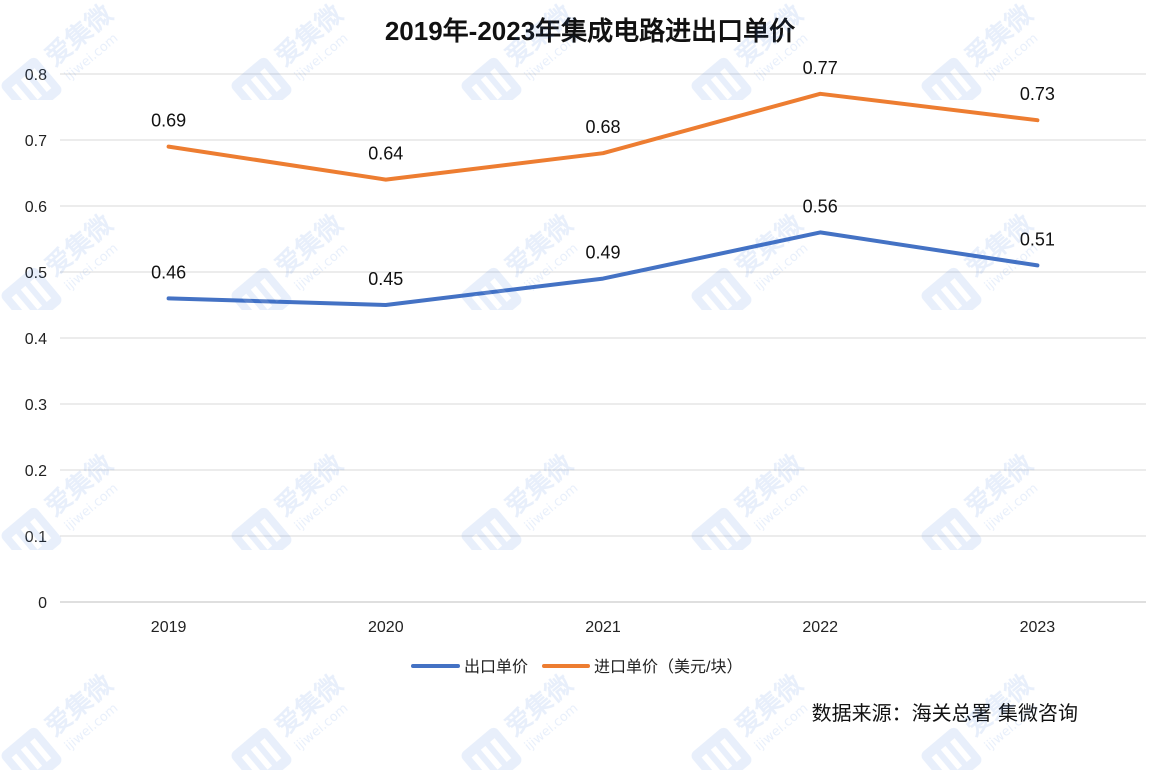 The image size is (1164, 775). I want to click on y-tick-label: 0.2, so click(36, 471).